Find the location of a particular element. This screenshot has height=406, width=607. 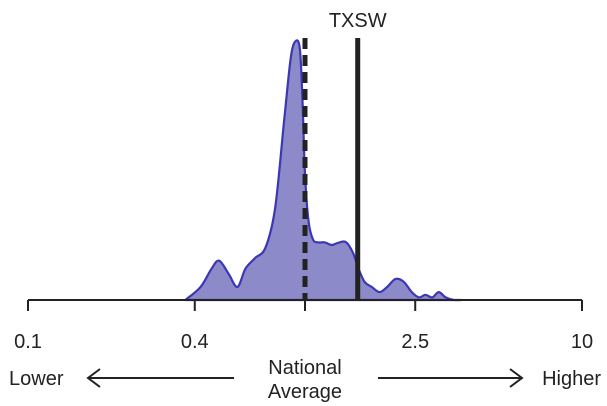

higher-label: Higher is located at coordinates (571, 379).